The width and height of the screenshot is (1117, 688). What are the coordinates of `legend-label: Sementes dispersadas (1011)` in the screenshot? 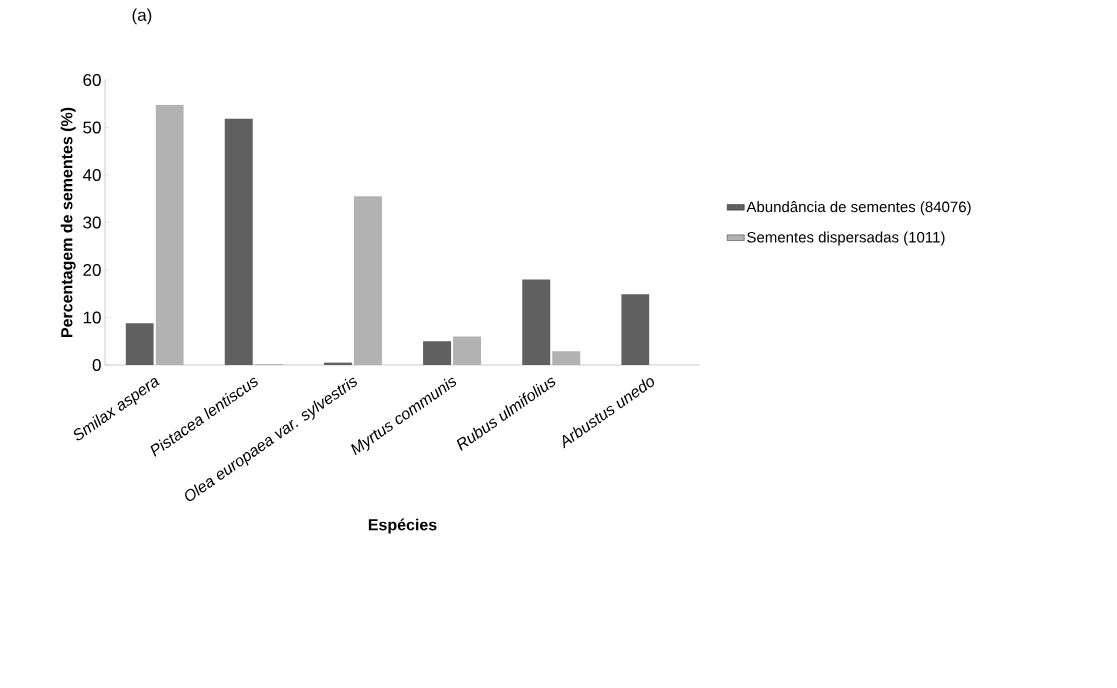 It's located at (846, 238).